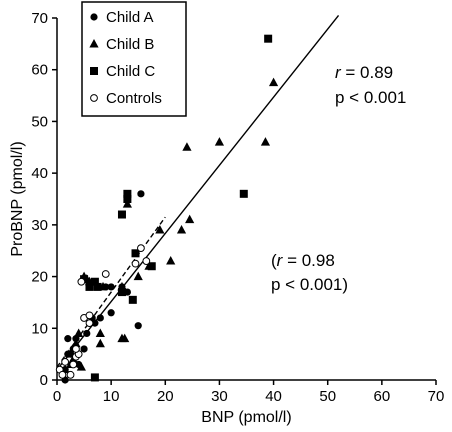 Image resolution: width=452 pixels, height=432 pixels. I want to click on fit-line-dashed, so click(111, 292).